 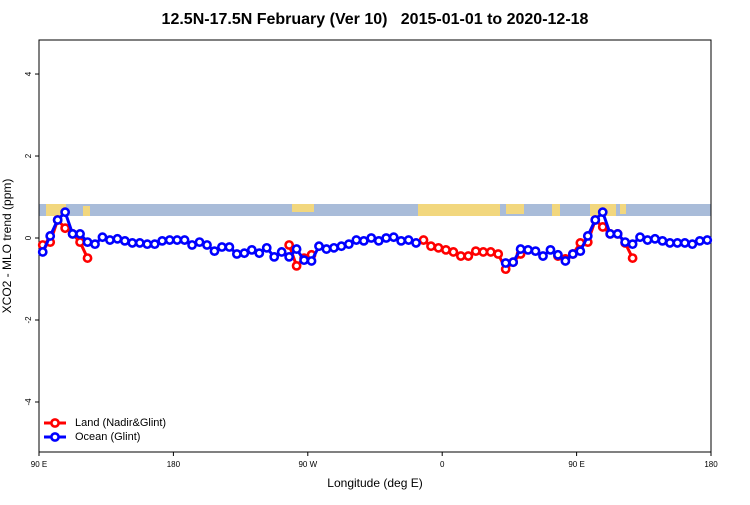 I want to click on y-tick-label: 0, so click(x=28, y=237).